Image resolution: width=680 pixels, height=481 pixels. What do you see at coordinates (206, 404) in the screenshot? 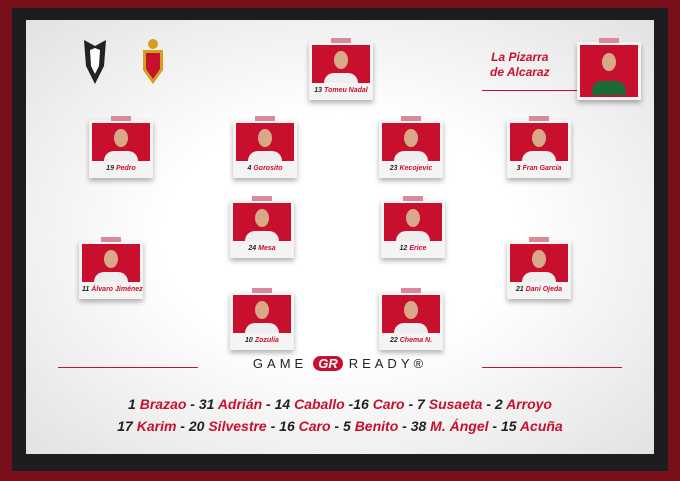
I see `sub-number: 31` at bounding box center [206, 404].